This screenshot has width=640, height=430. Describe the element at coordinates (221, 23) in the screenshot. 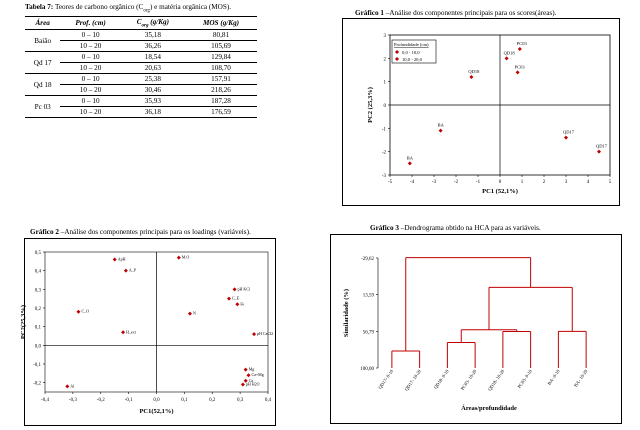

I see `col-mos: MOS (g/Kg)` at that location.